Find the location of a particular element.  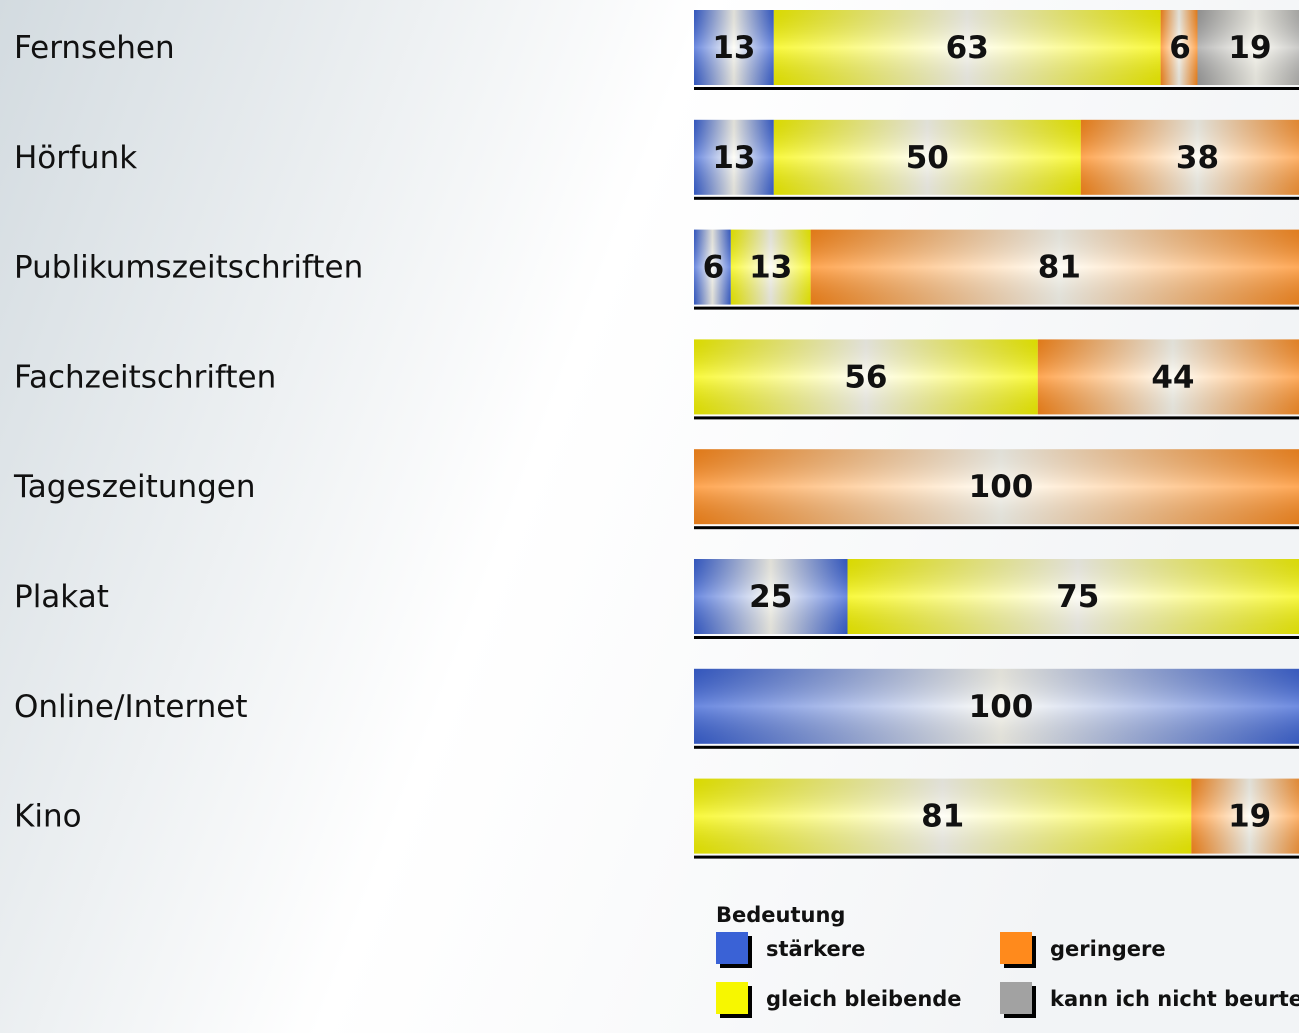

value-label: 75 is located at coordinates (1077, 597).